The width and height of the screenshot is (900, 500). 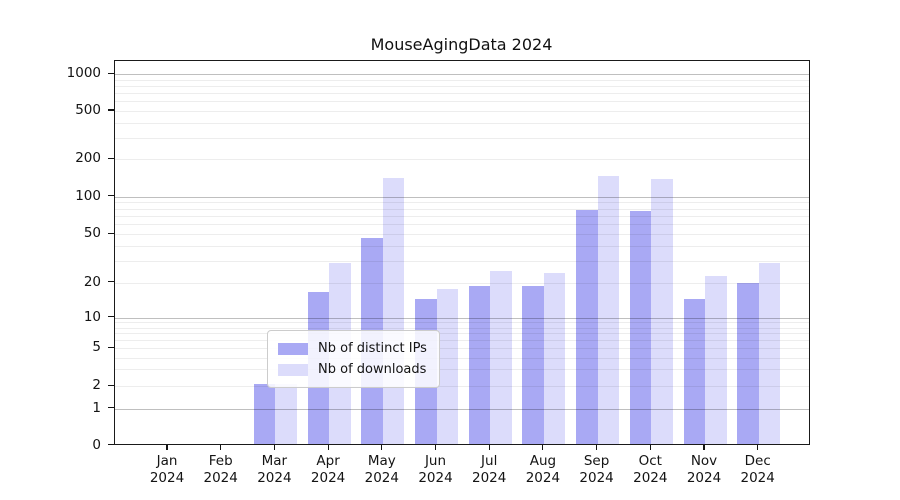 What do you see at coordinates (587, 326) in the screenshot?
I see `bar-distinct_ips-sep` at bounding box center [587, 326].